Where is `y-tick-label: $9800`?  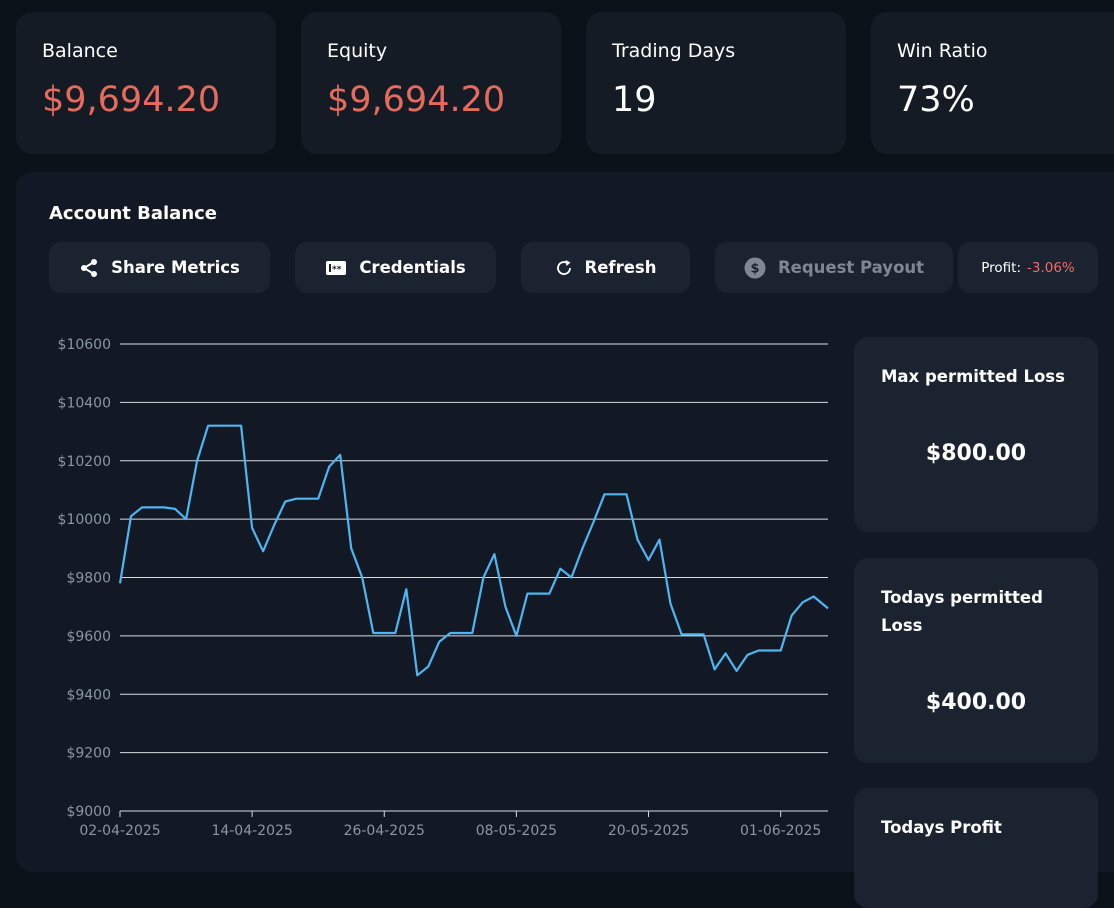 y-tick-label: $9800 is located at coordinates (88, 579).